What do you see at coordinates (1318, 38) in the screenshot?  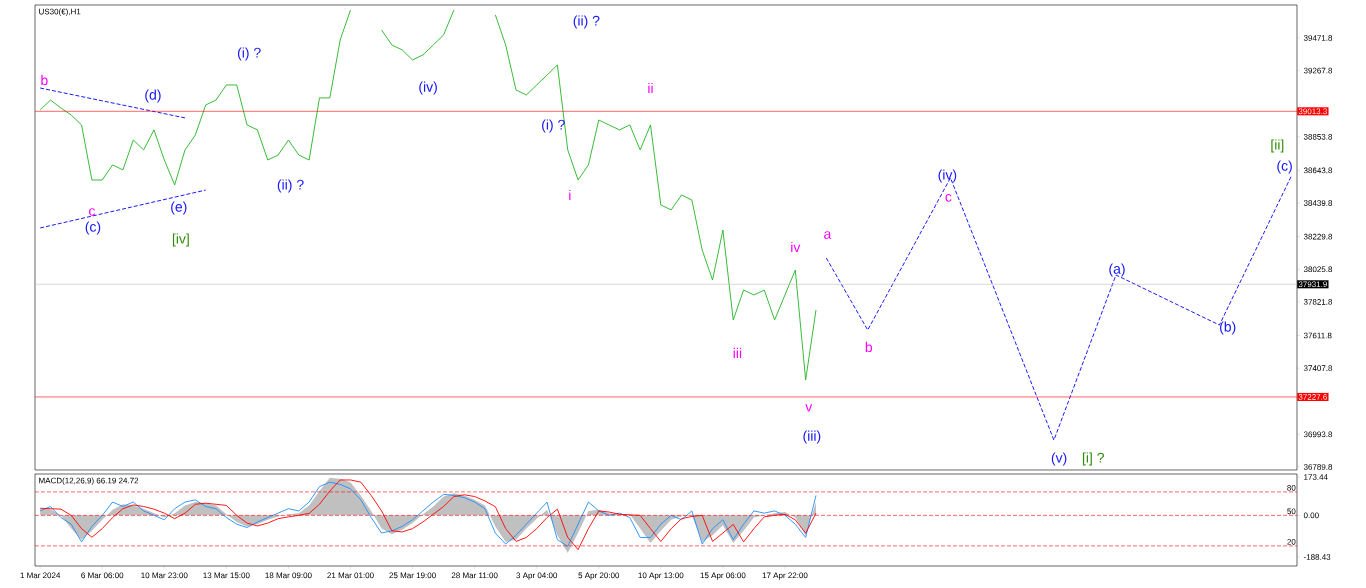 I see `y-tick-label: 39471.8` at bounding box center [1318, 38].